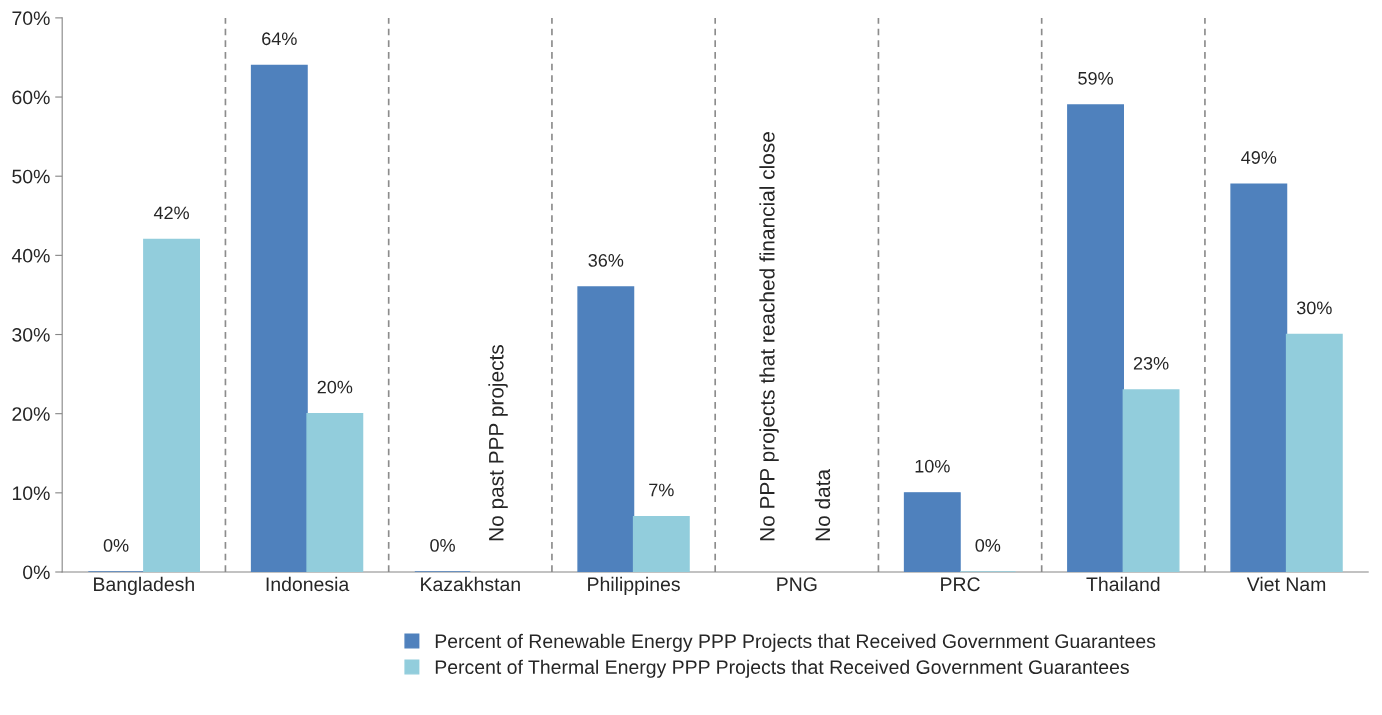  I want to click on text: 10%, so click(932, 466).